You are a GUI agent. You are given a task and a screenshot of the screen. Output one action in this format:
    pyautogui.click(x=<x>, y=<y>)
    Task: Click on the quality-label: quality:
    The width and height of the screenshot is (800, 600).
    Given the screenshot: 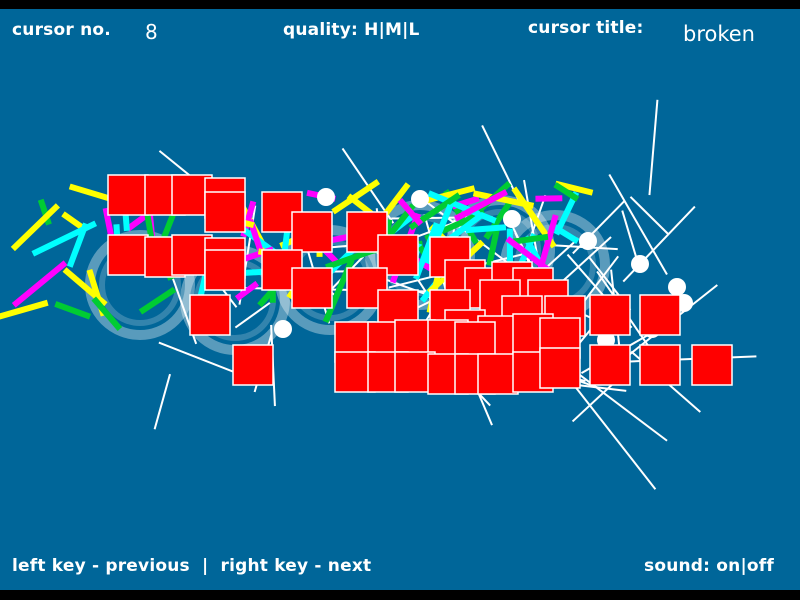 What is the action you would take?
    pyautogui.click(x=321, y=30)
    